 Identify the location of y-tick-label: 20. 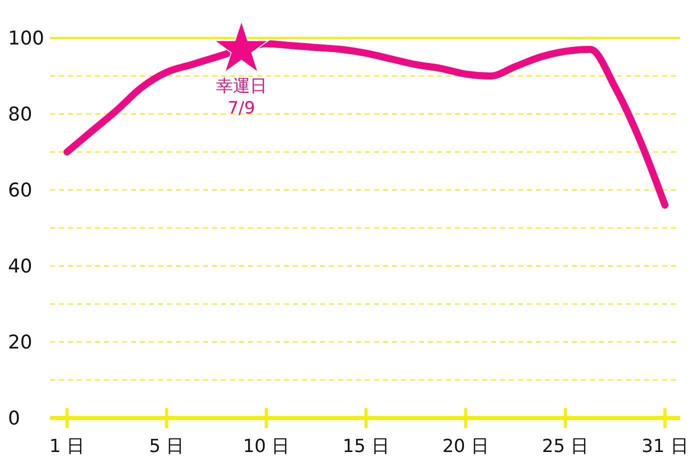
(20, 343).